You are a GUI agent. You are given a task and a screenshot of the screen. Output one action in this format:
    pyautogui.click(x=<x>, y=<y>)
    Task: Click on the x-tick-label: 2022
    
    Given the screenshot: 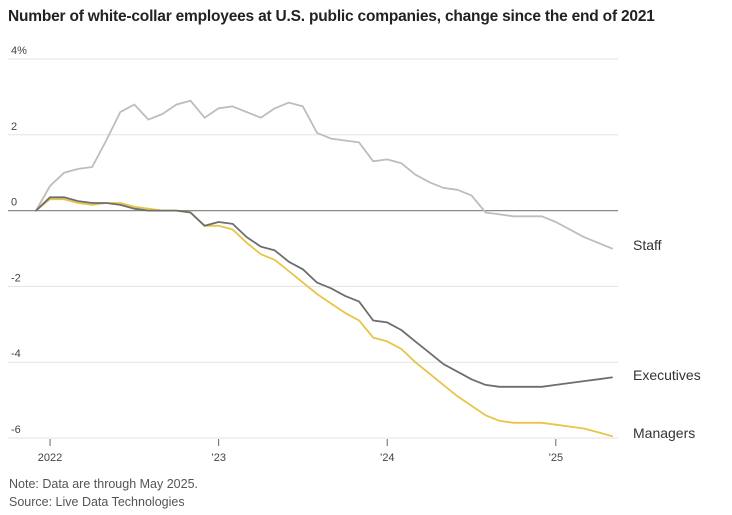 What is the action you would take?
    pyautogui.click(x=50, y=458)
    